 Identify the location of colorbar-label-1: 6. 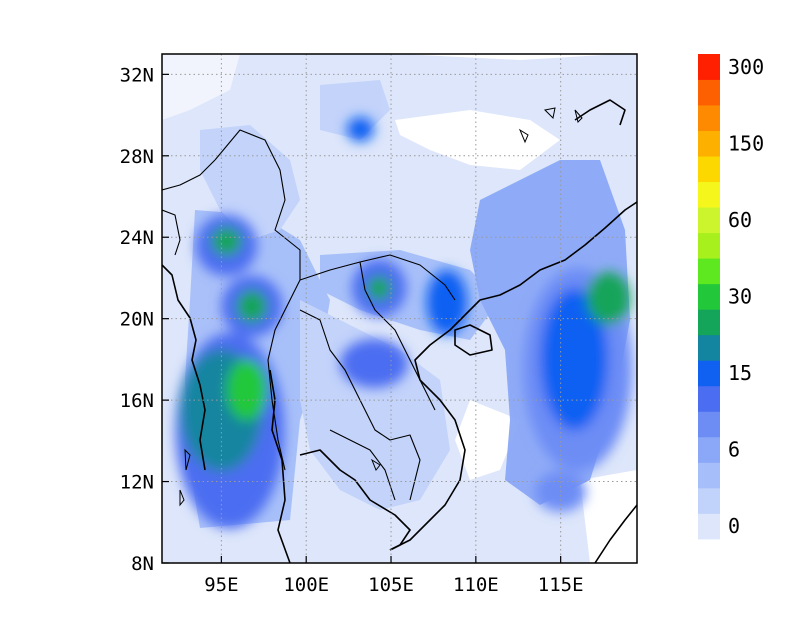
(734, 450).